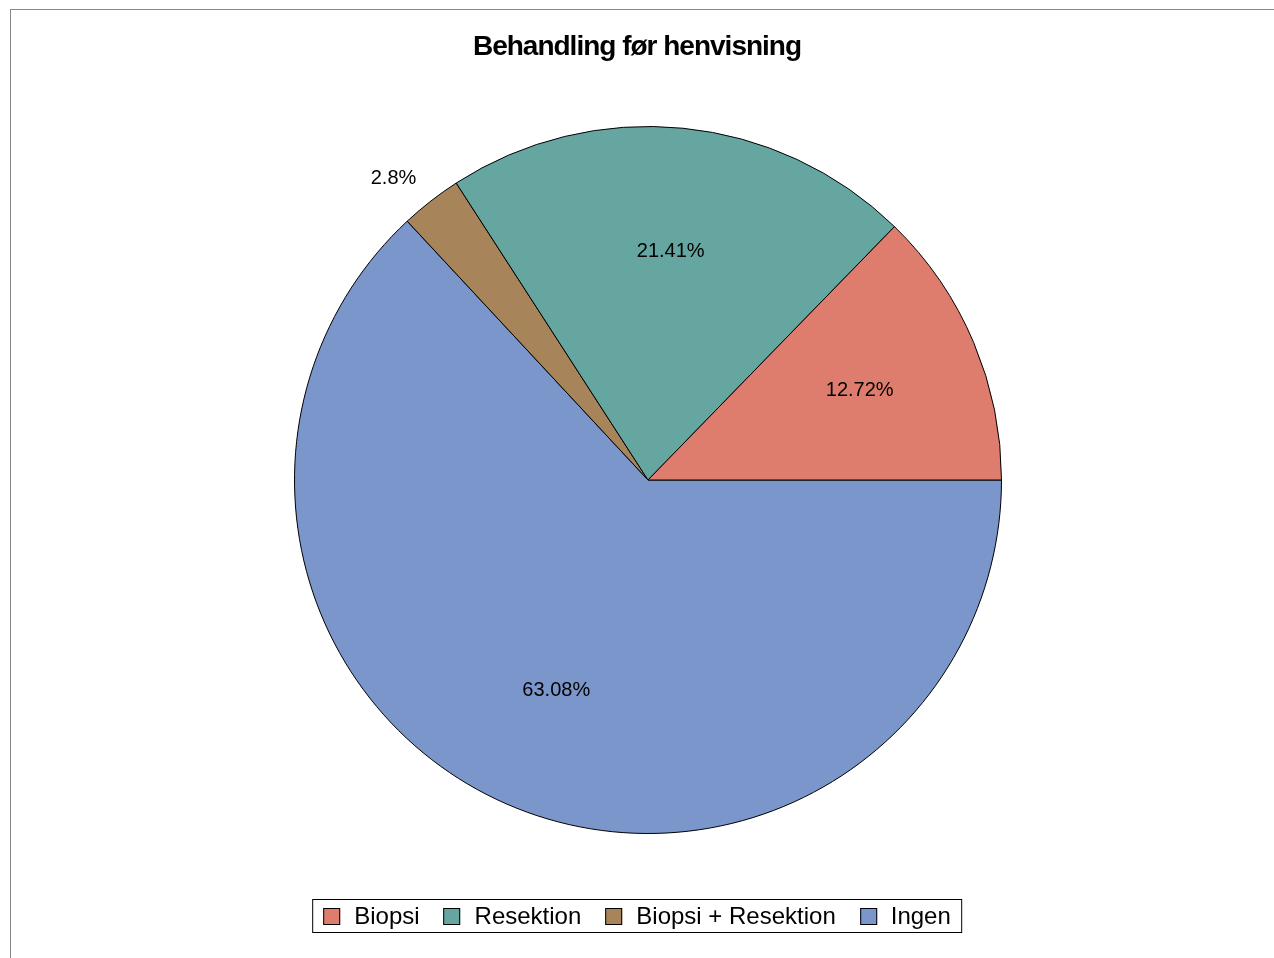  What do you see at coordinates (387, 916) in the screenshot?
I see `legend-label: Biopsi` at bounding box center [387, 916].